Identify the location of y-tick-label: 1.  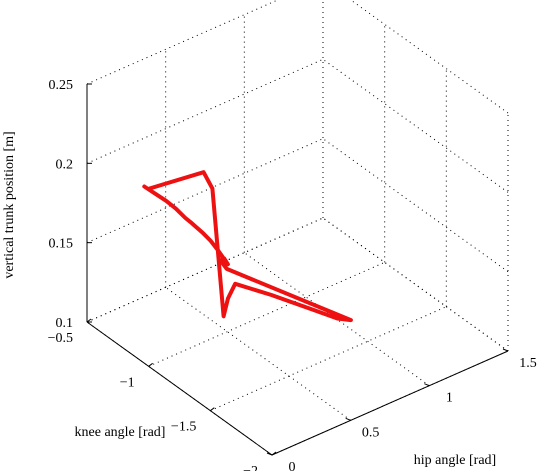
(449, 398).